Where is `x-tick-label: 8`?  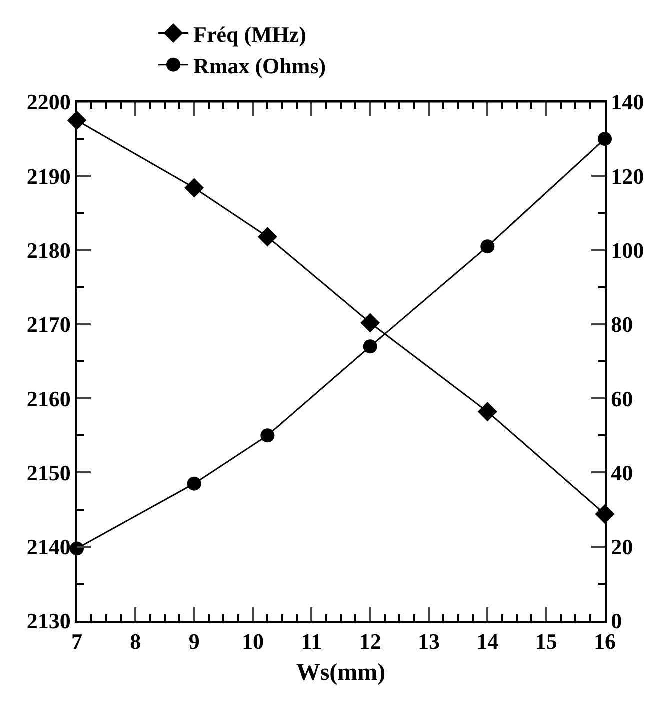 x-tick-label: 8 is located at coordinates (136, 641).